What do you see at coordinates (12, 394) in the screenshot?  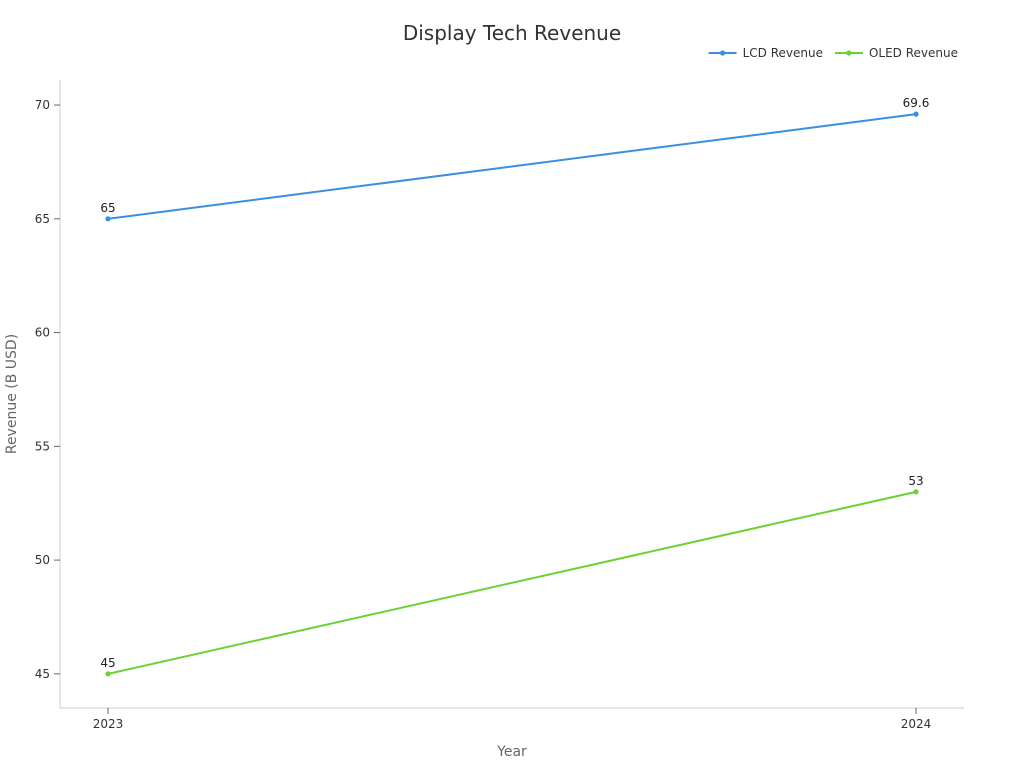 I see `y-axis-title: Revenue (B USD)` at bounding box center [12, 394].